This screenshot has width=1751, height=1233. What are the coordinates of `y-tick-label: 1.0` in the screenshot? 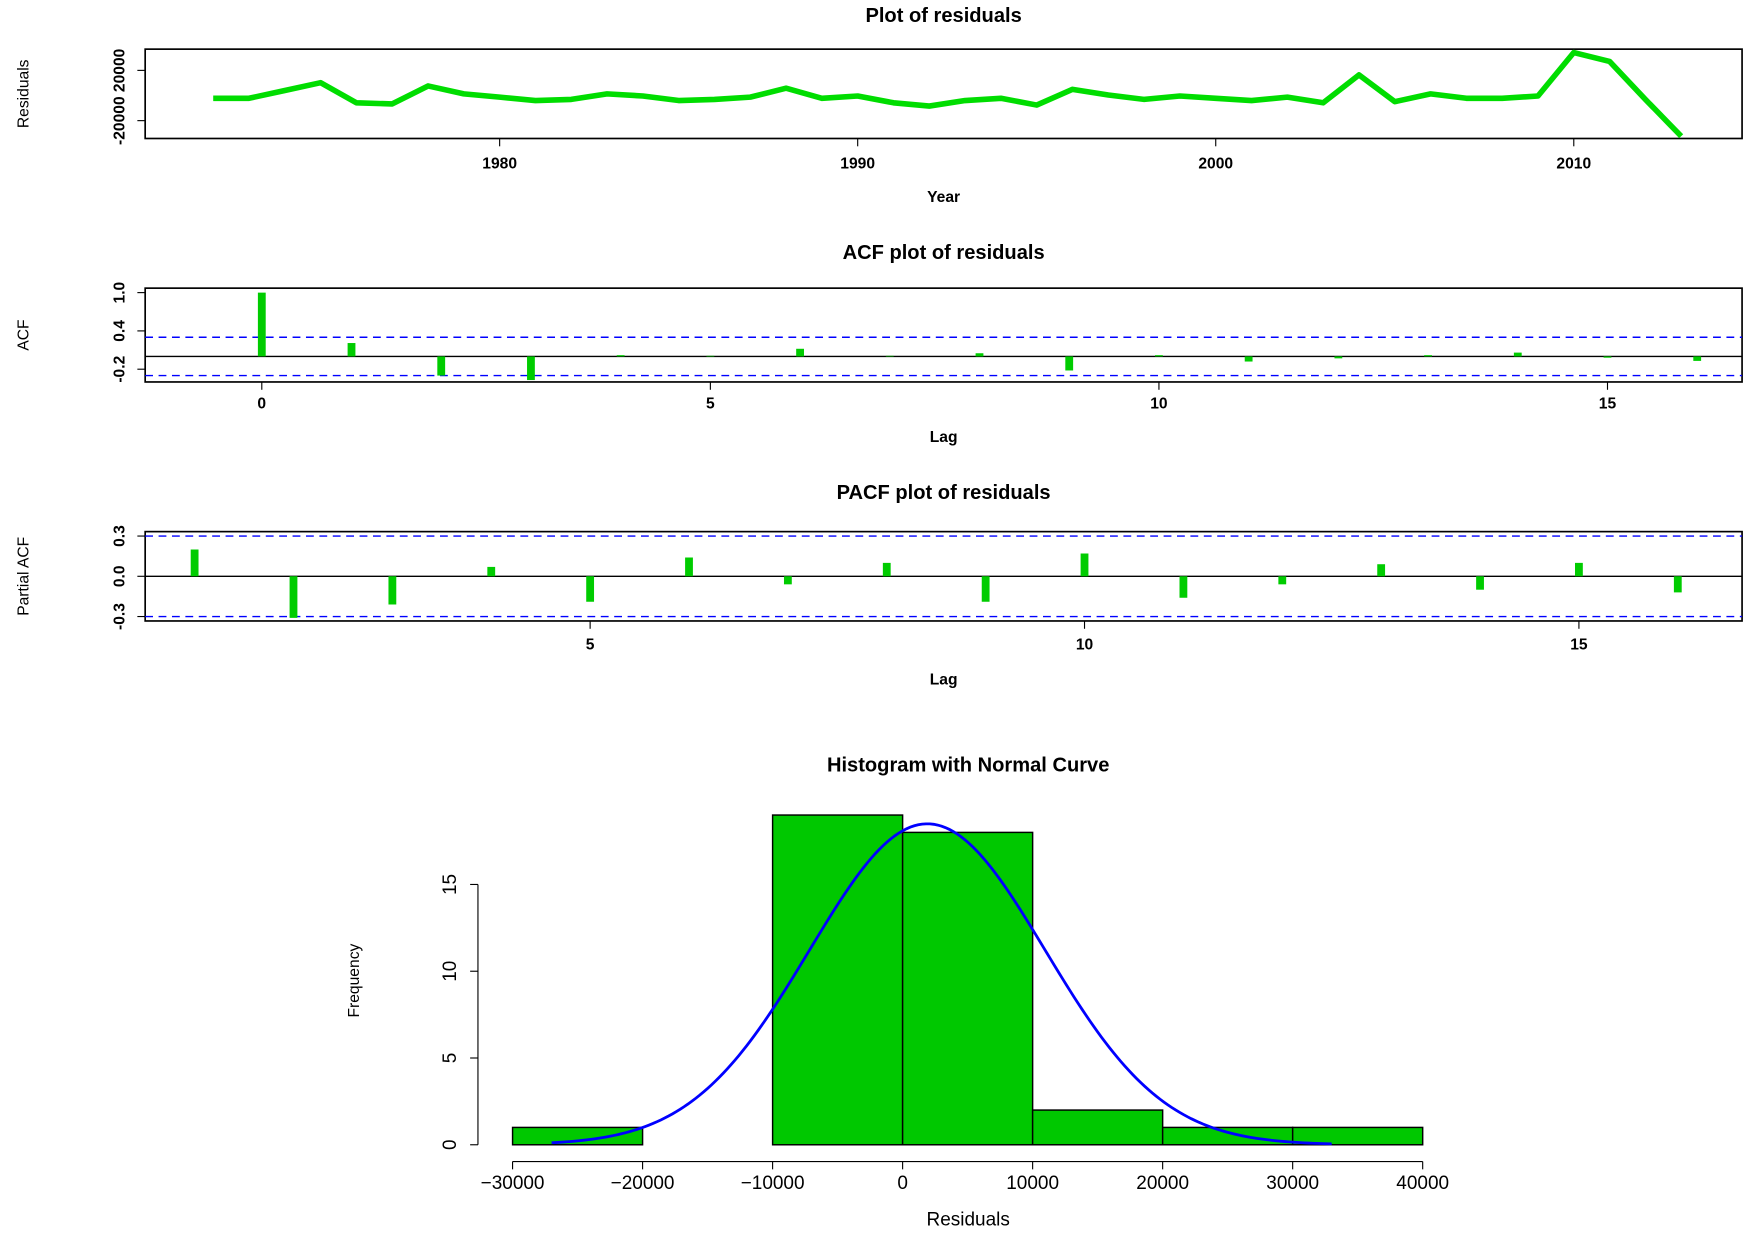 It's located at (120, 292).